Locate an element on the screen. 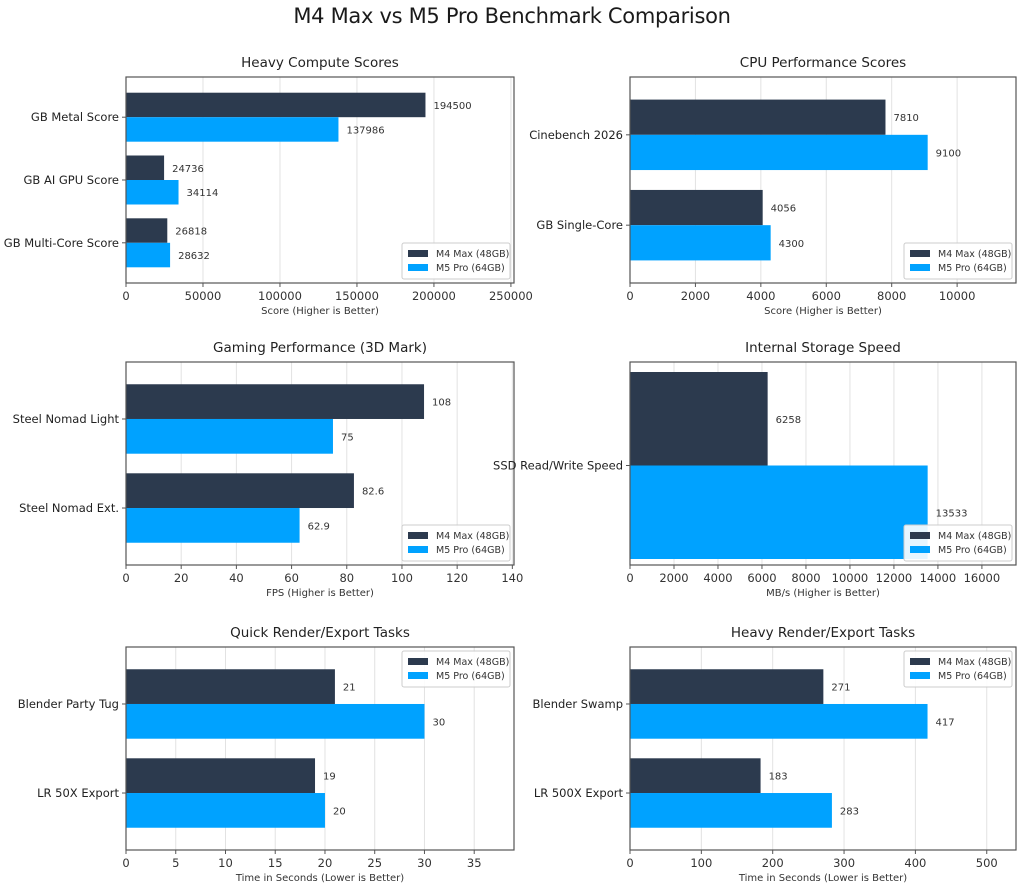 This screenshot has height=890, width=1024. category-label: Blender Swamp is located at coordinates (578, 704).